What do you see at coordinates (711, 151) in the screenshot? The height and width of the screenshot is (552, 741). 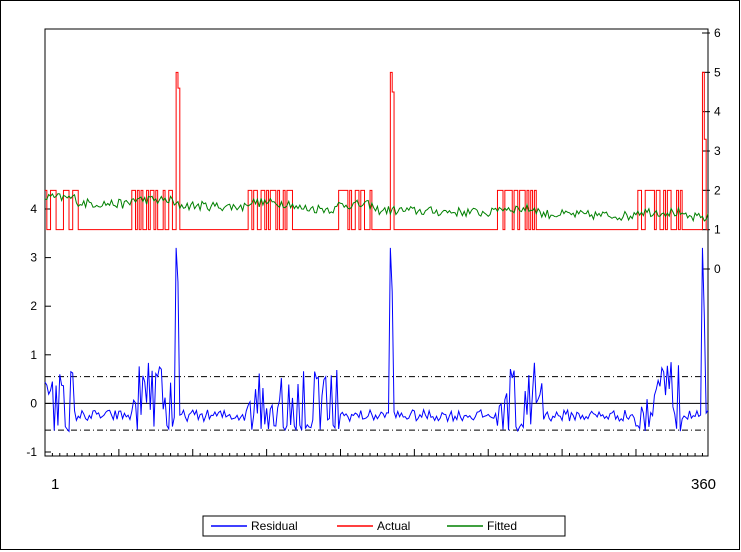 I see `right-axis: 0 1 2 3 4 5 6` at bounding box center [711, 151].